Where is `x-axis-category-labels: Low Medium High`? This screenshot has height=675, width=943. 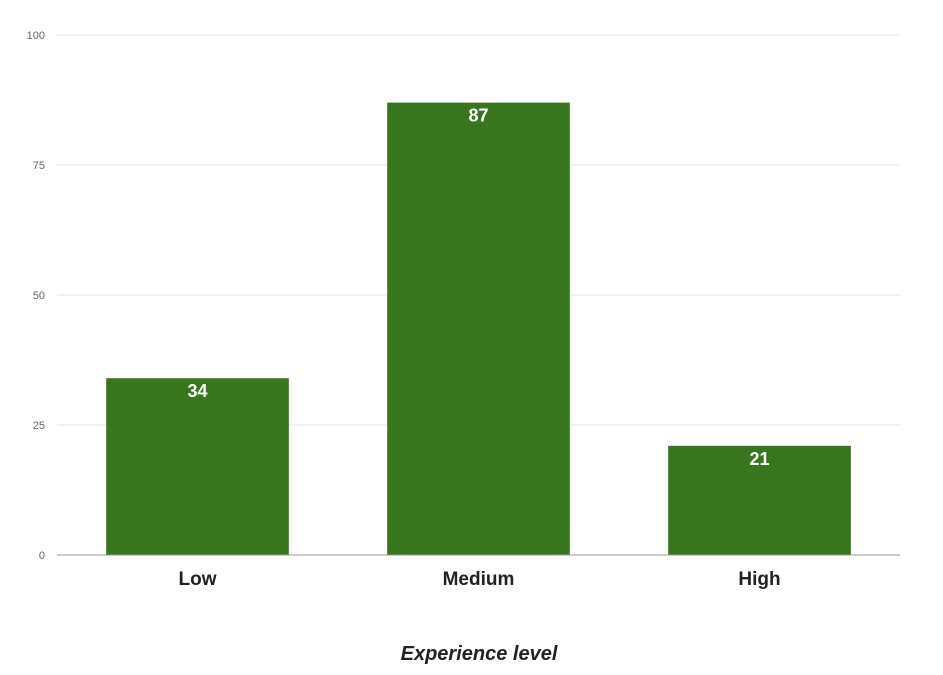
x-axis-category-labels: Low Medium High is located at coordinates (480, 579).